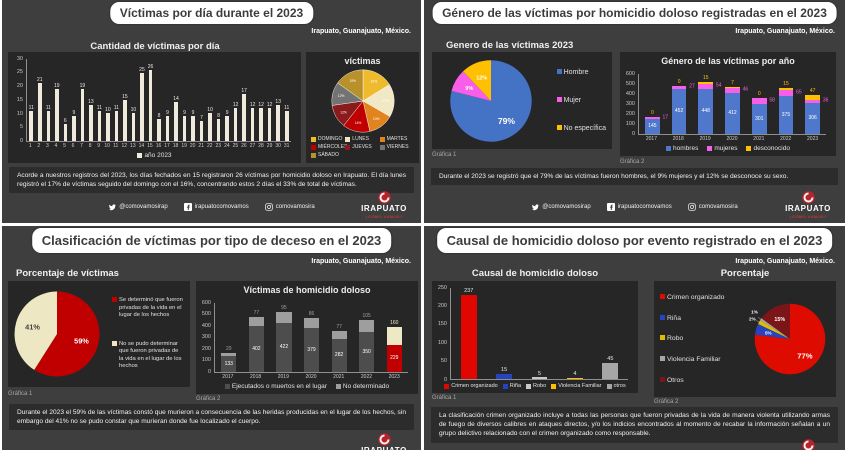 Image resolution: width=845 pixels, height=450 pixels. I want to click on value-label: 145, so click(652, 126).